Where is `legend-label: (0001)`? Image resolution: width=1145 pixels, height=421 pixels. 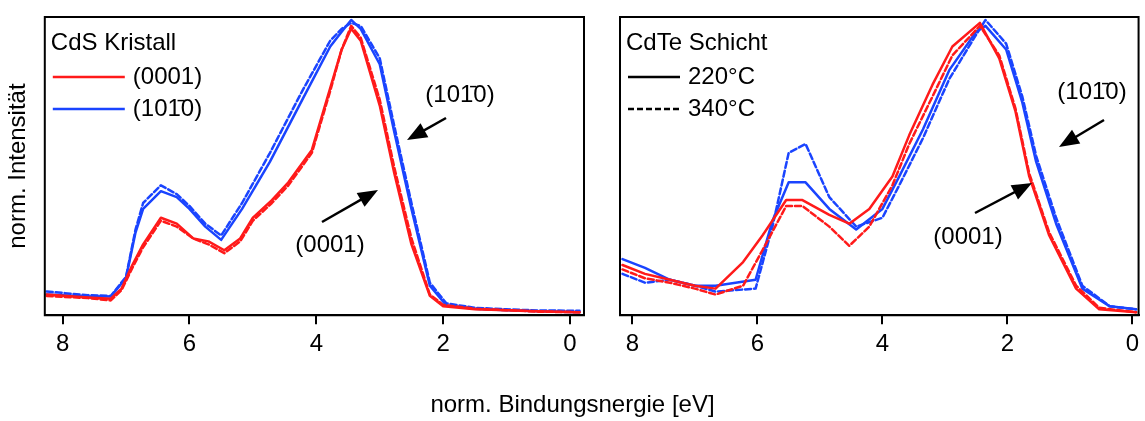 legend-label: (0001) is located at coordinates (167, 75).